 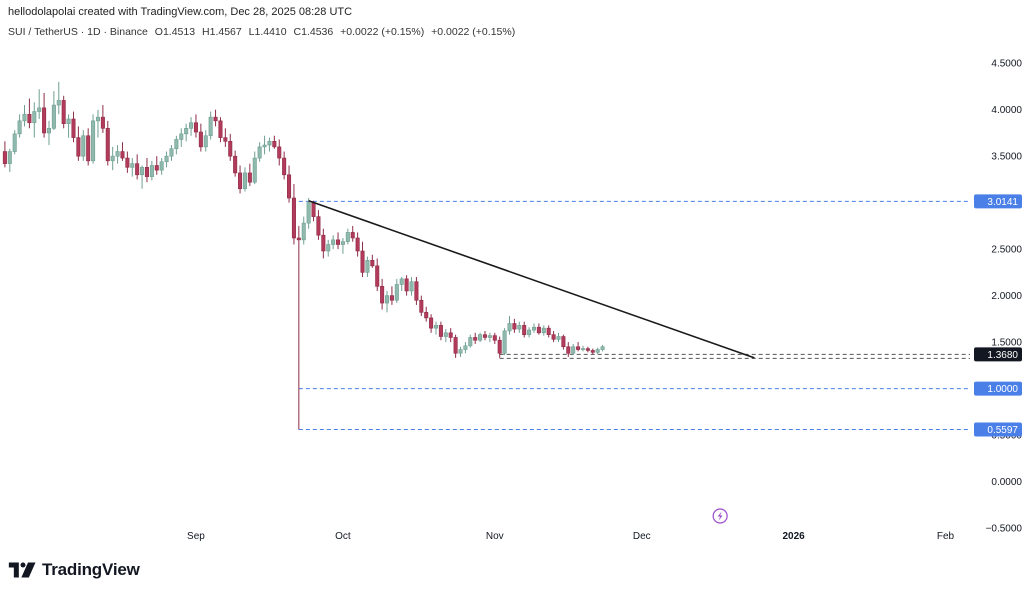 What do you see at coordinates (1004, 529) in the screenshot?
I see `price-tick-label: −0.5000` at bounding box center [1004, 529].